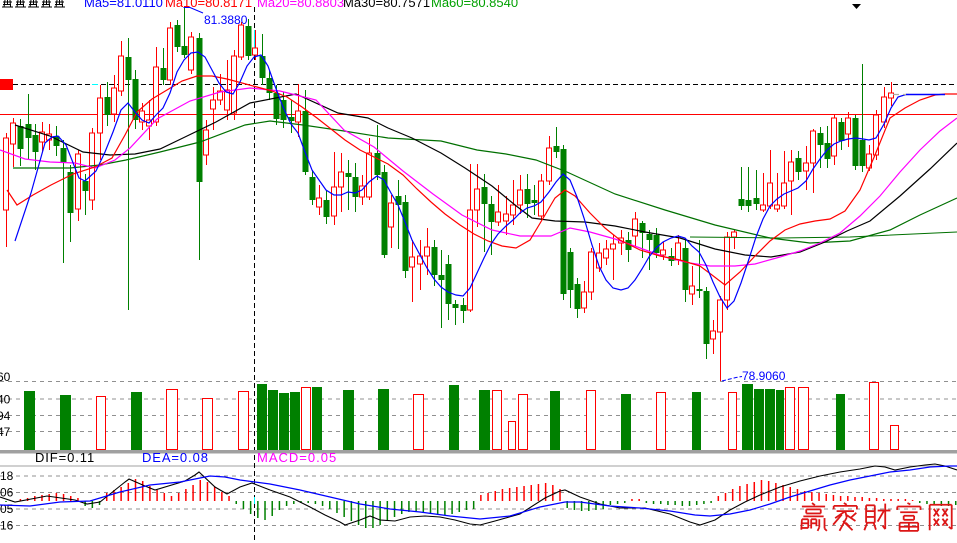 The height and width of the screenshot is (543, 957). Describe the element at coordinates (5, 416) in the screenshot. I see `svg-text: 94` at that location.